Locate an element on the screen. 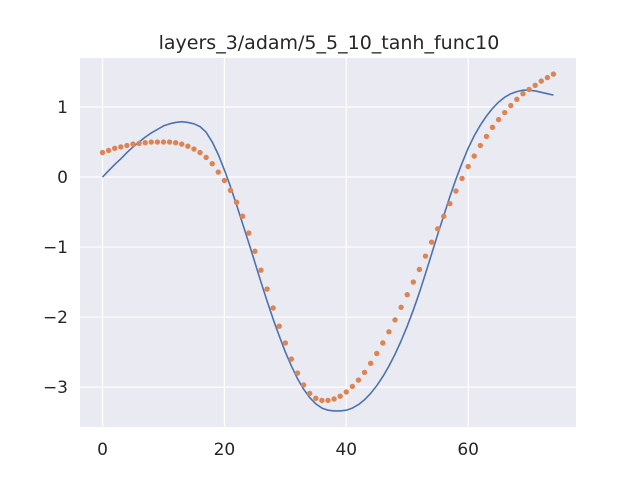  y-tick-label: −3 is located at coordinates (55, 388).